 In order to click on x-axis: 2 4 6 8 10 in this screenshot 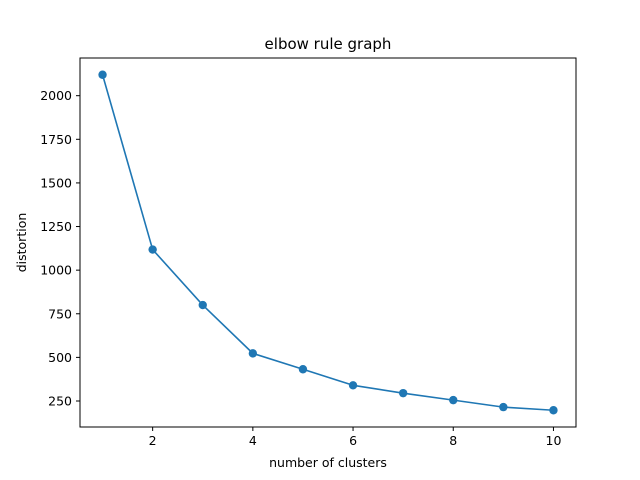, I will do `click(355, 437)`.